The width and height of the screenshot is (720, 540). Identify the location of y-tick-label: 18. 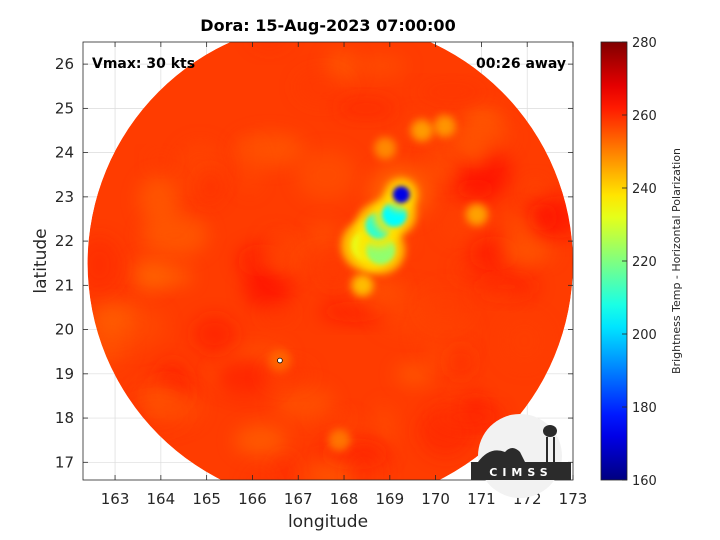
(64, 418).